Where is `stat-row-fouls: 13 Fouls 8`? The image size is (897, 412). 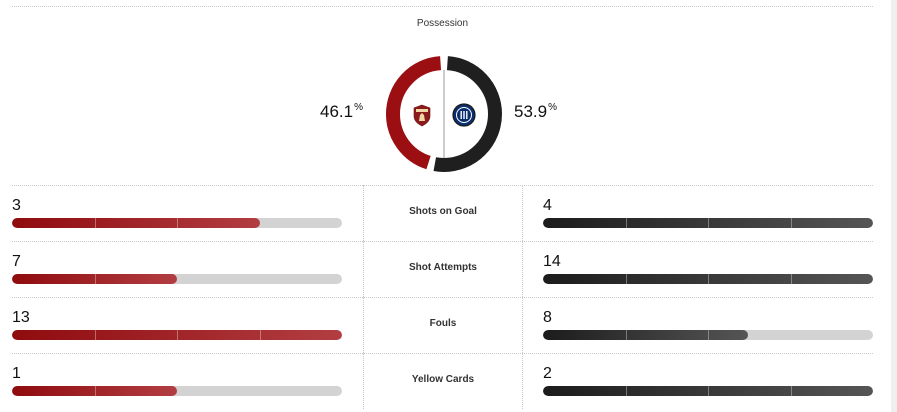 stat-row-fouls: 13 Fouls 8 is located at coordinates (436, 325).